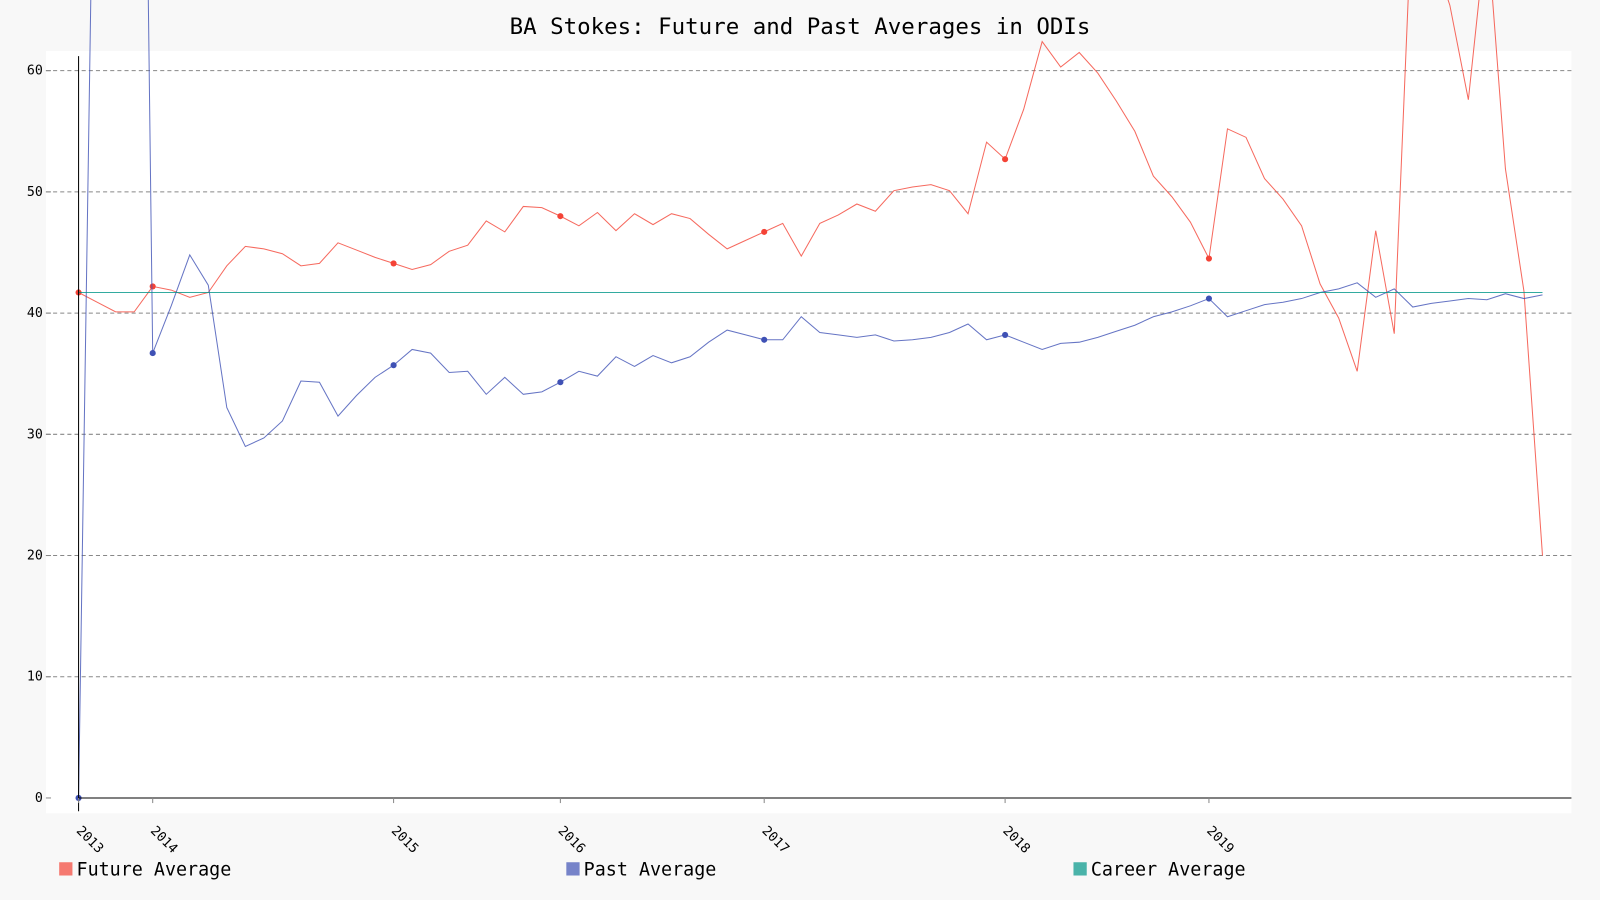 This screenshot has width=1600, height=900. Describe the element at coordinates (35, 313) in the screenshot. I see `y-tick-label: 40` at that location.